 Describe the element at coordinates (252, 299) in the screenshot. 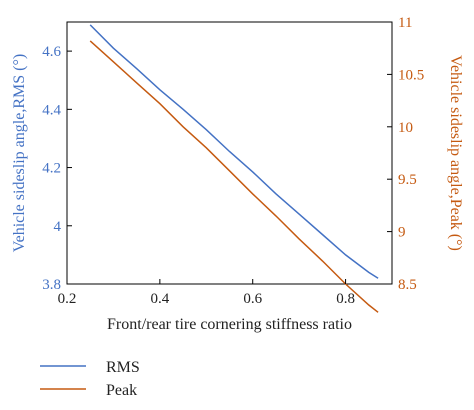

I see `x-tick-label: 0.6` at that location.